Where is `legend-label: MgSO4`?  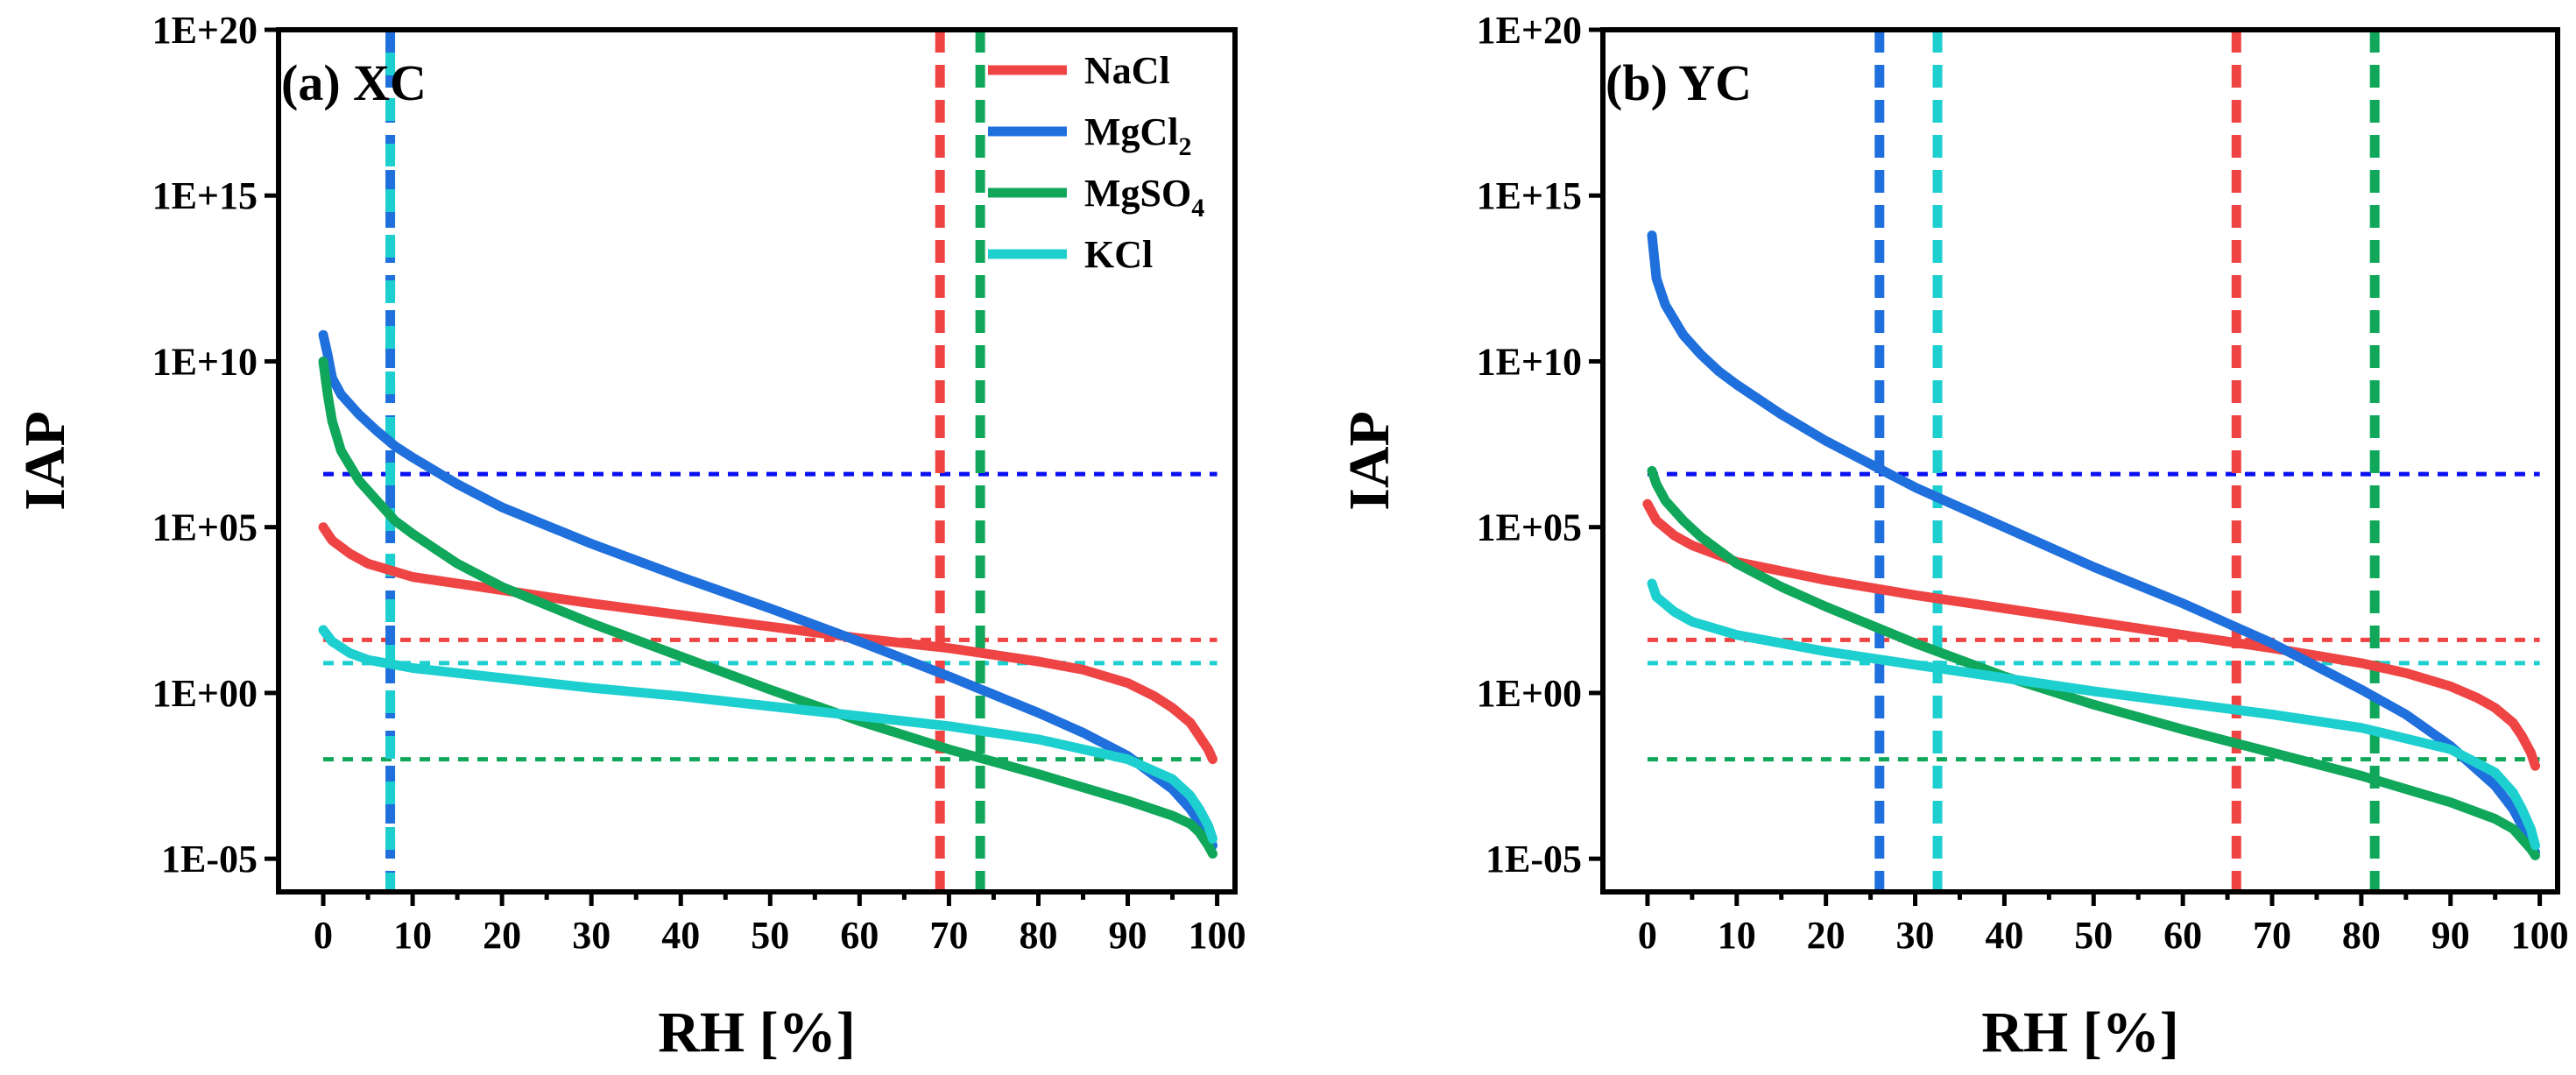
legend-label: MgSO4 is located at coordinates (1144, 197).